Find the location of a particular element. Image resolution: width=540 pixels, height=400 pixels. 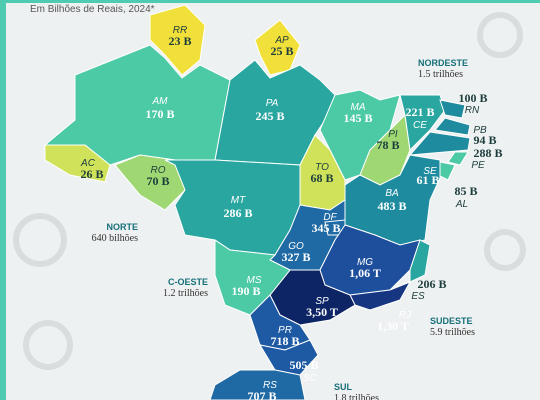

state-code: RN is located at coordinates (472, 110).